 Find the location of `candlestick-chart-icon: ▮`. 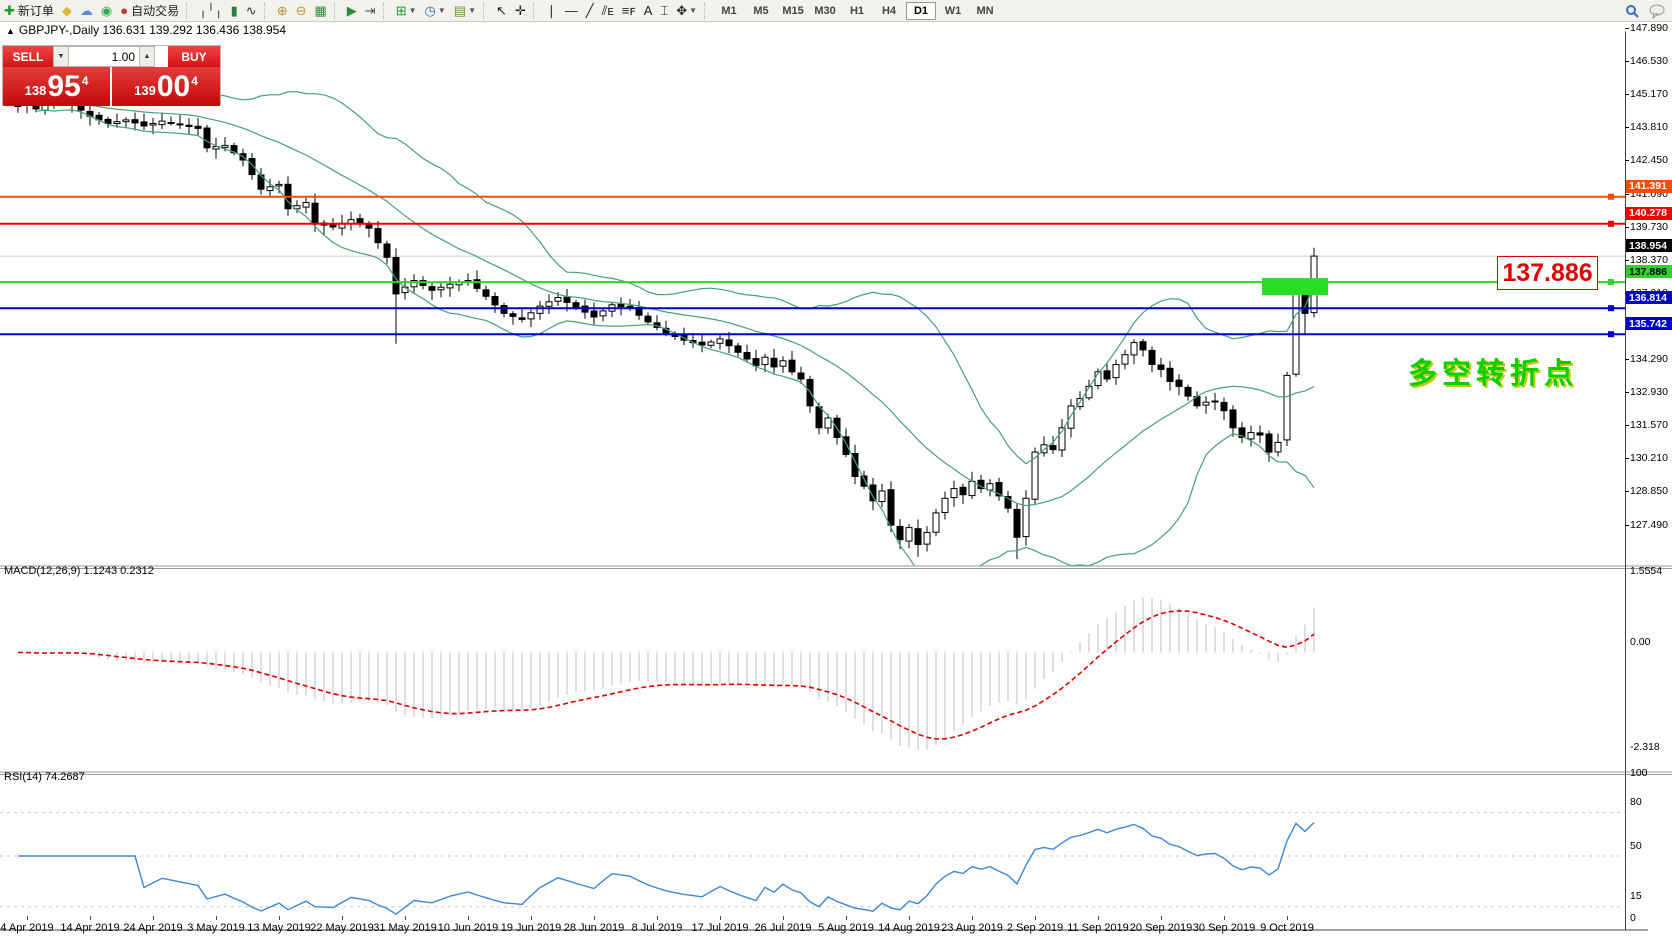

candlestick-chart-icon: ▮ is located at coordinates (234, 10).